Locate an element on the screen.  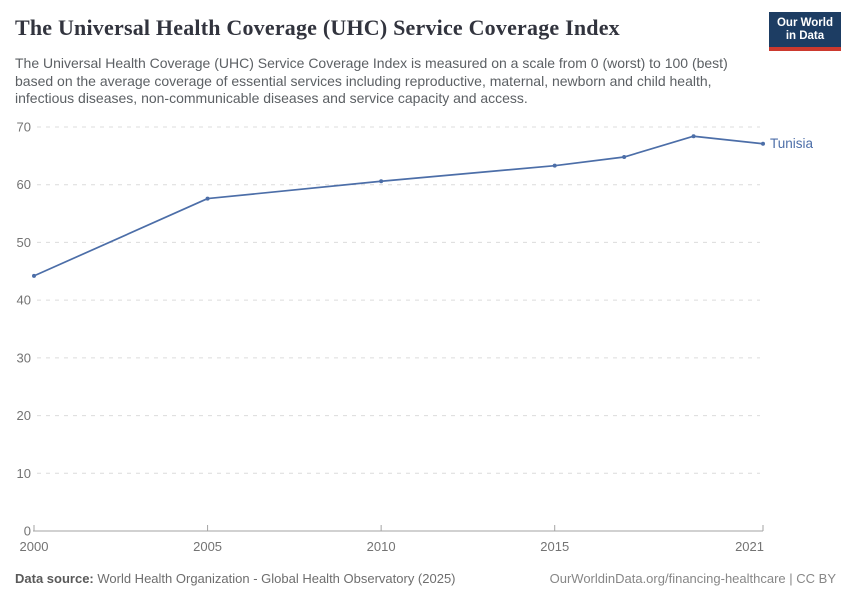
y-tick-label: 40 is located at coordinates (24, 300).